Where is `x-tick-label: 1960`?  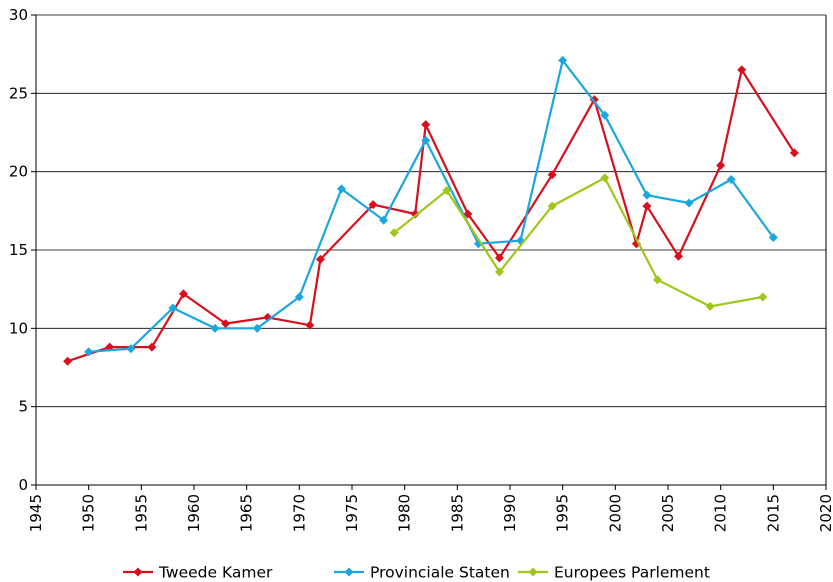
x-tick-label: 1960 is located at coordinates (194, 513).